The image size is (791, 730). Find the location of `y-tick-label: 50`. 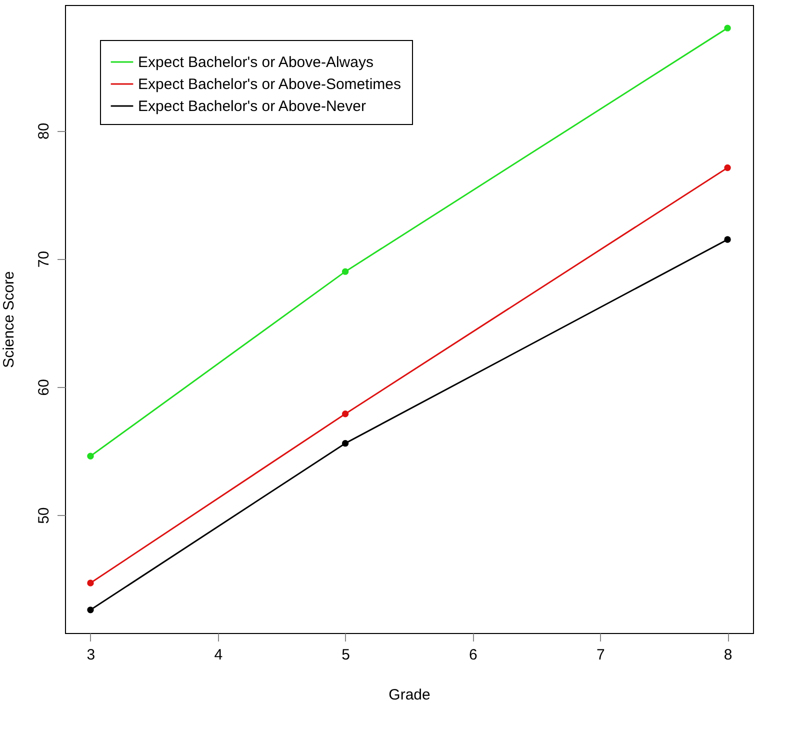

y-tick-label: 50 is located at coordinates (44, 515).